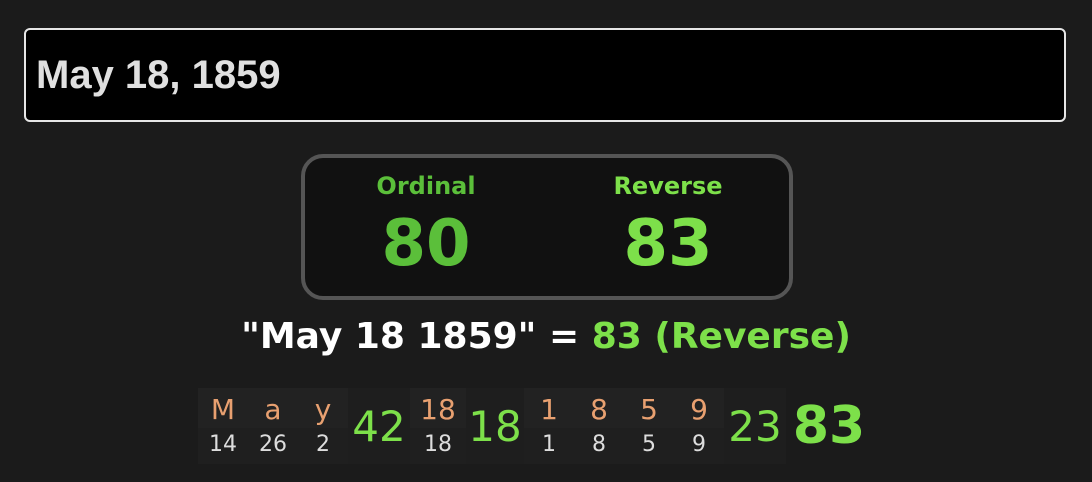 The height and width of the screenshot is (482, 1092). What do you see at coordinates (755, 426) in the screenshot?
I see `word-sum: 23` at bounding box center [755, 426].